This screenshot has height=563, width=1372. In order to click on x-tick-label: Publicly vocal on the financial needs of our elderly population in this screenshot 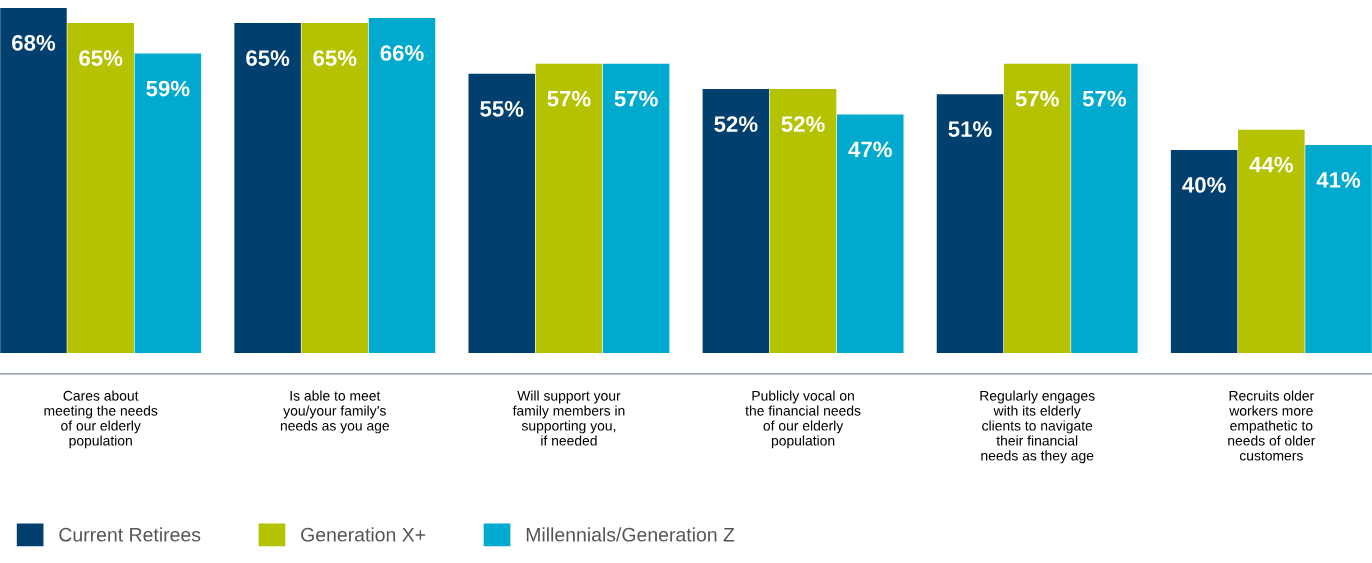, I will do `click(803, 419)`.